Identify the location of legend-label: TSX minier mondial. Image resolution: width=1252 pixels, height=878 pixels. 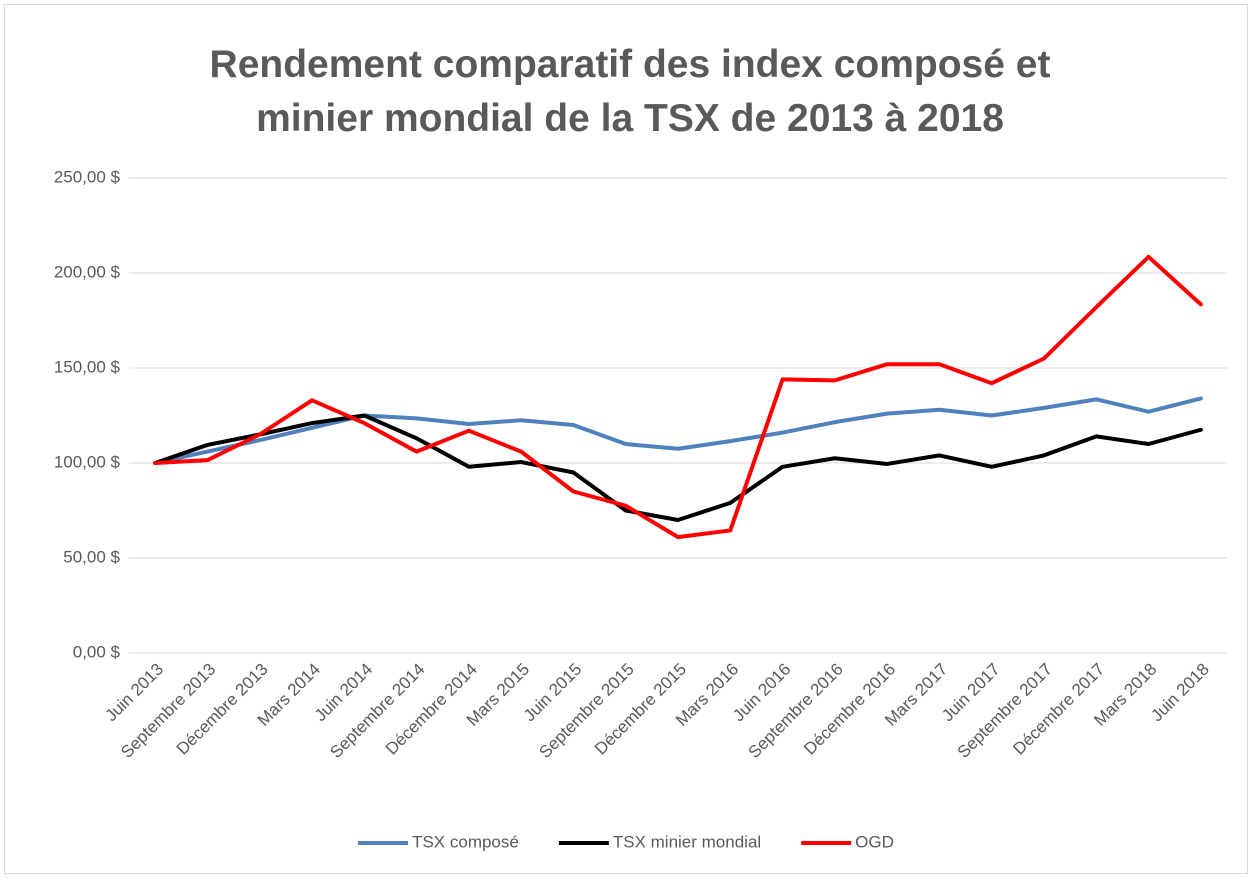
(687, 841).